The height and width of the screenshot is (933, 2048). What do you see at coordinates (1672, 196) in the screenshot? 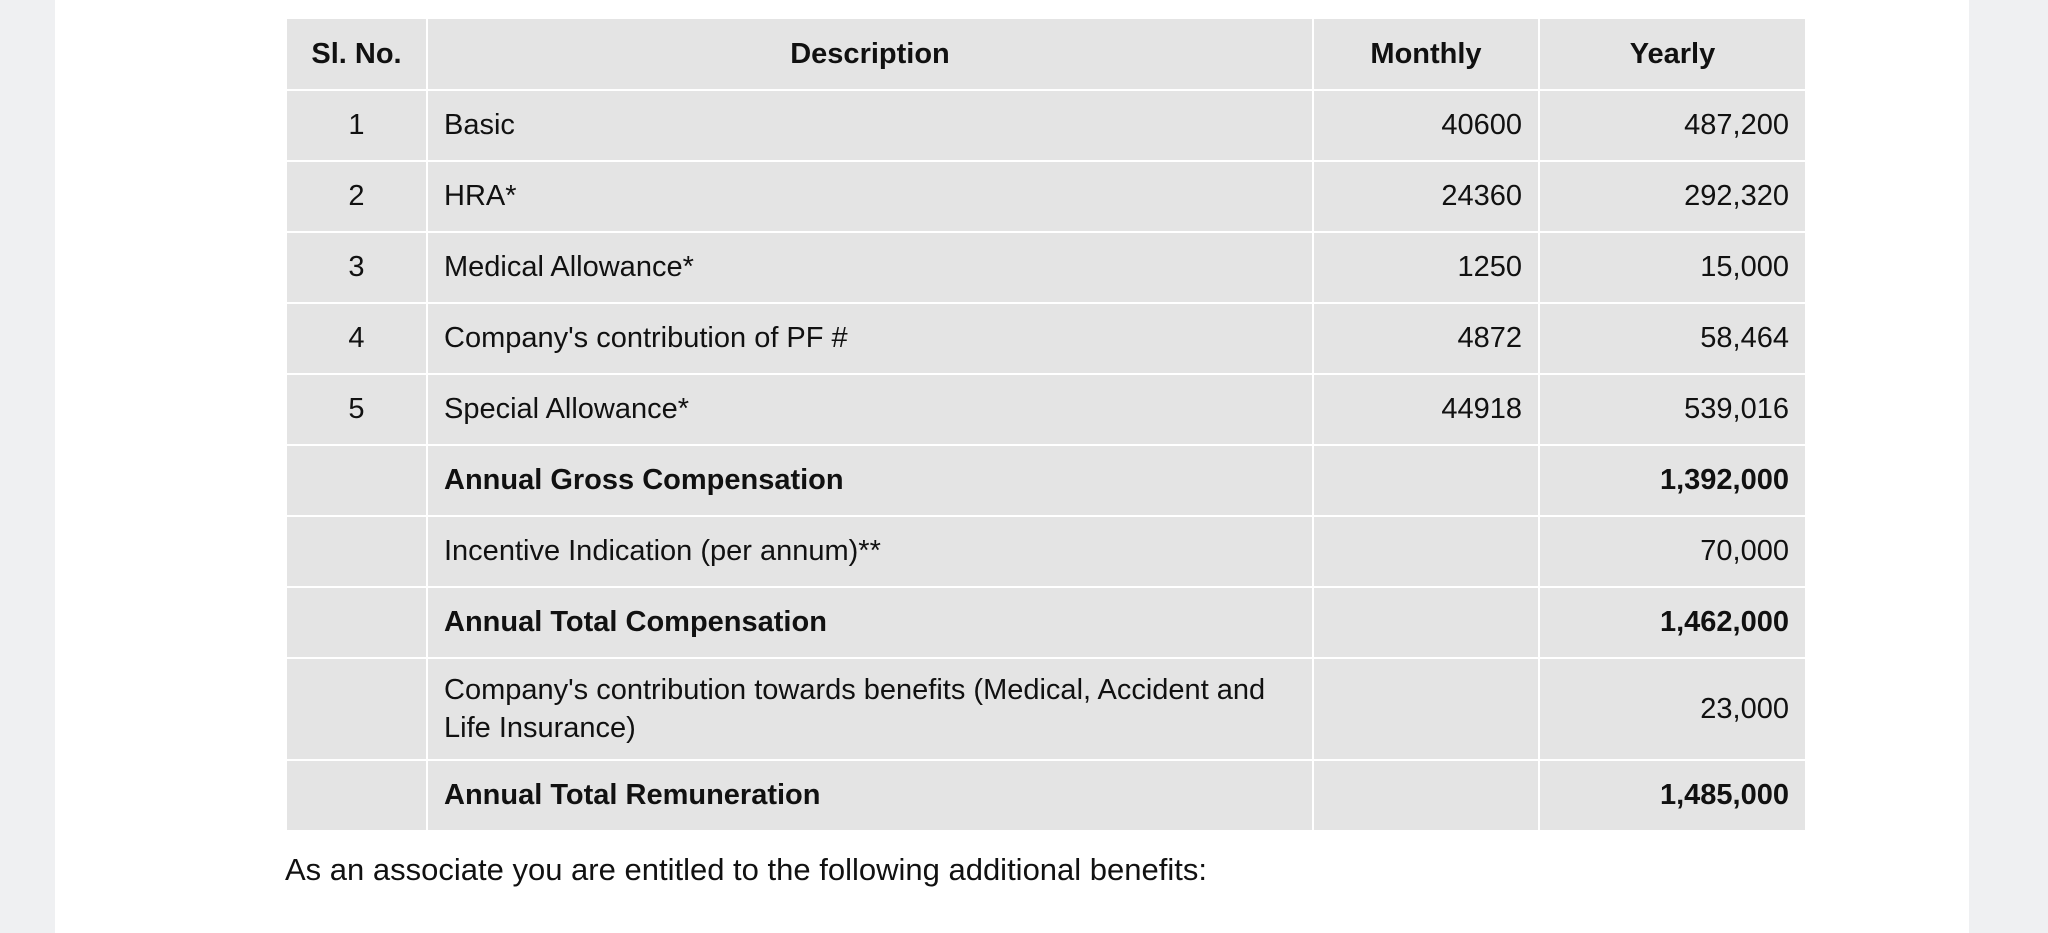
I see `yearly-cell: 292,320` at bounding box center [1672, 196].